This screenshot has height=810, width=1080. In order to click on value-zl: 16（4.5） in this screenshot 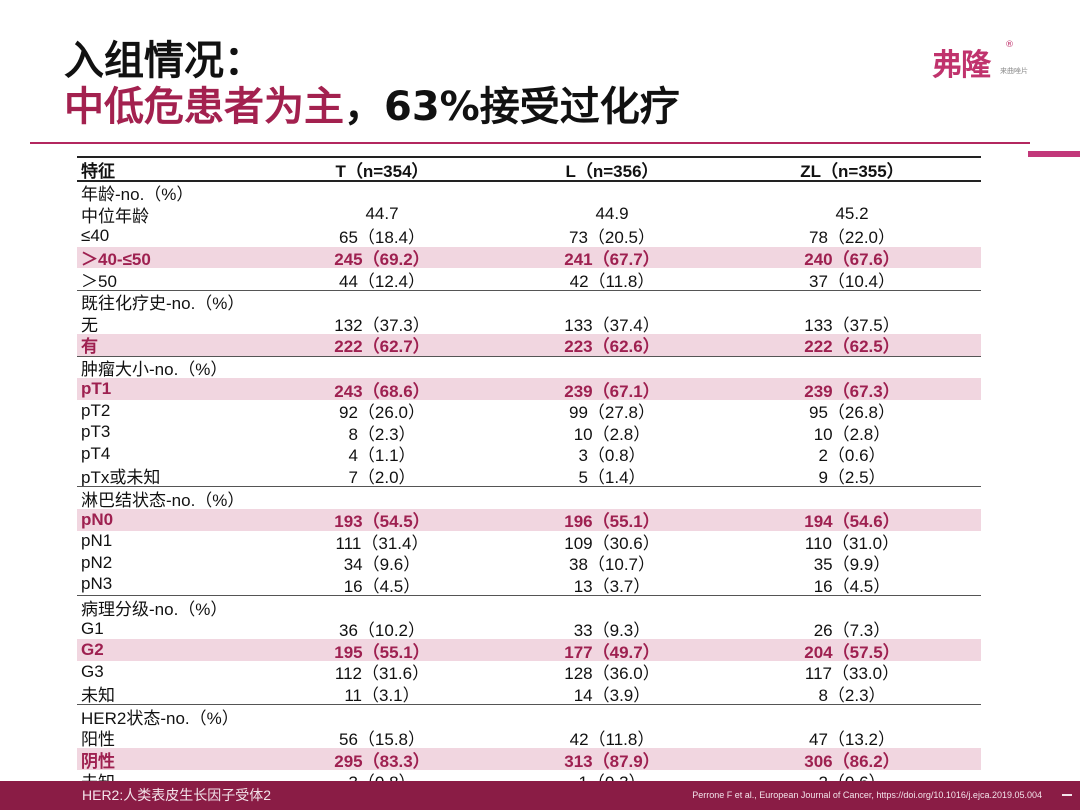, I will do `click(852, 586)`.